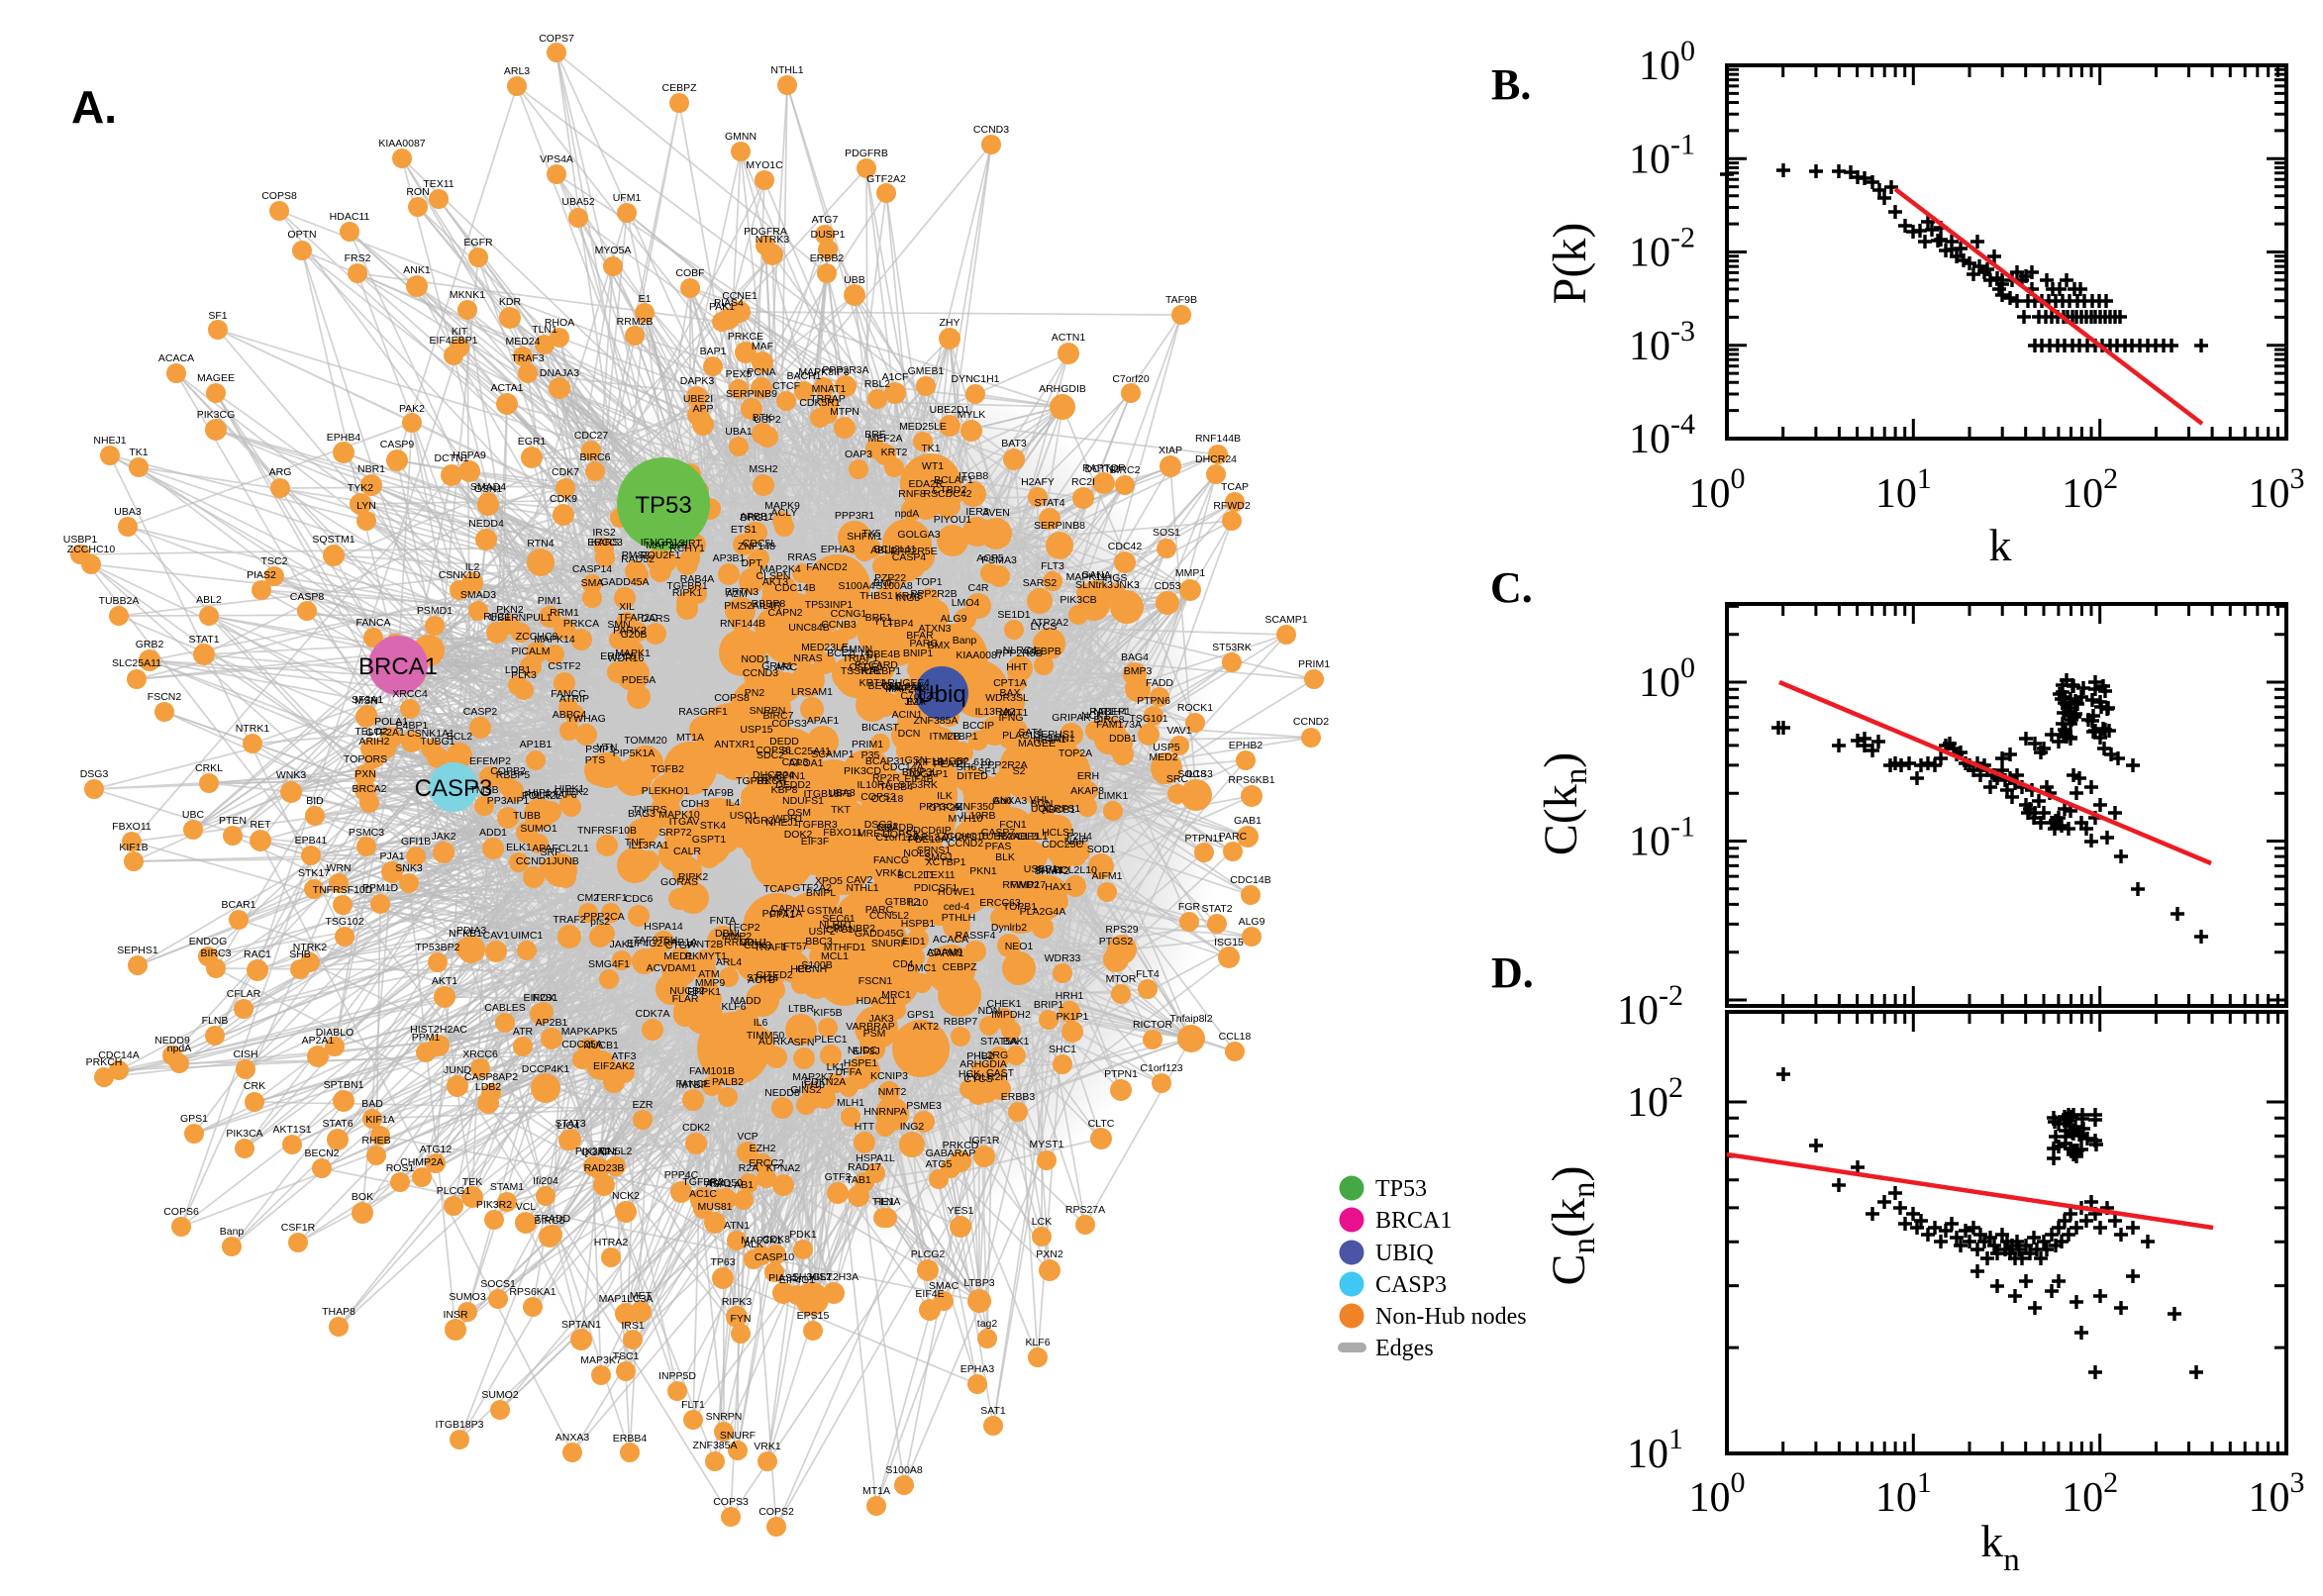  I want to click on svg-text: ERCC63, so click(1000, 903).